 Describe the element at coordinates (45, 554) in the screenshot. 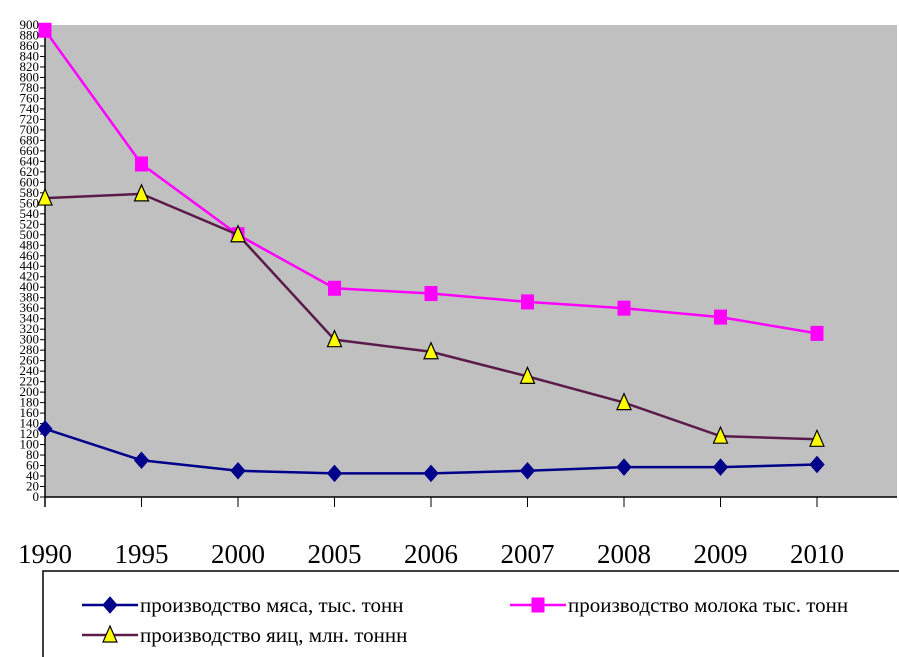

I see `x-tick-label: 1990` at that location.